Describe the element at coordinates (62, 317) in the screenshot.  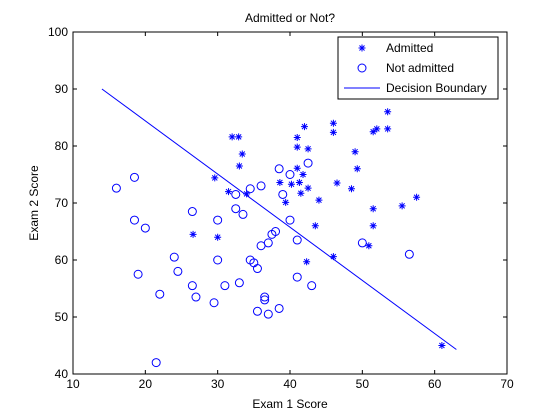
I see `y-tick-label: 50` at that location.